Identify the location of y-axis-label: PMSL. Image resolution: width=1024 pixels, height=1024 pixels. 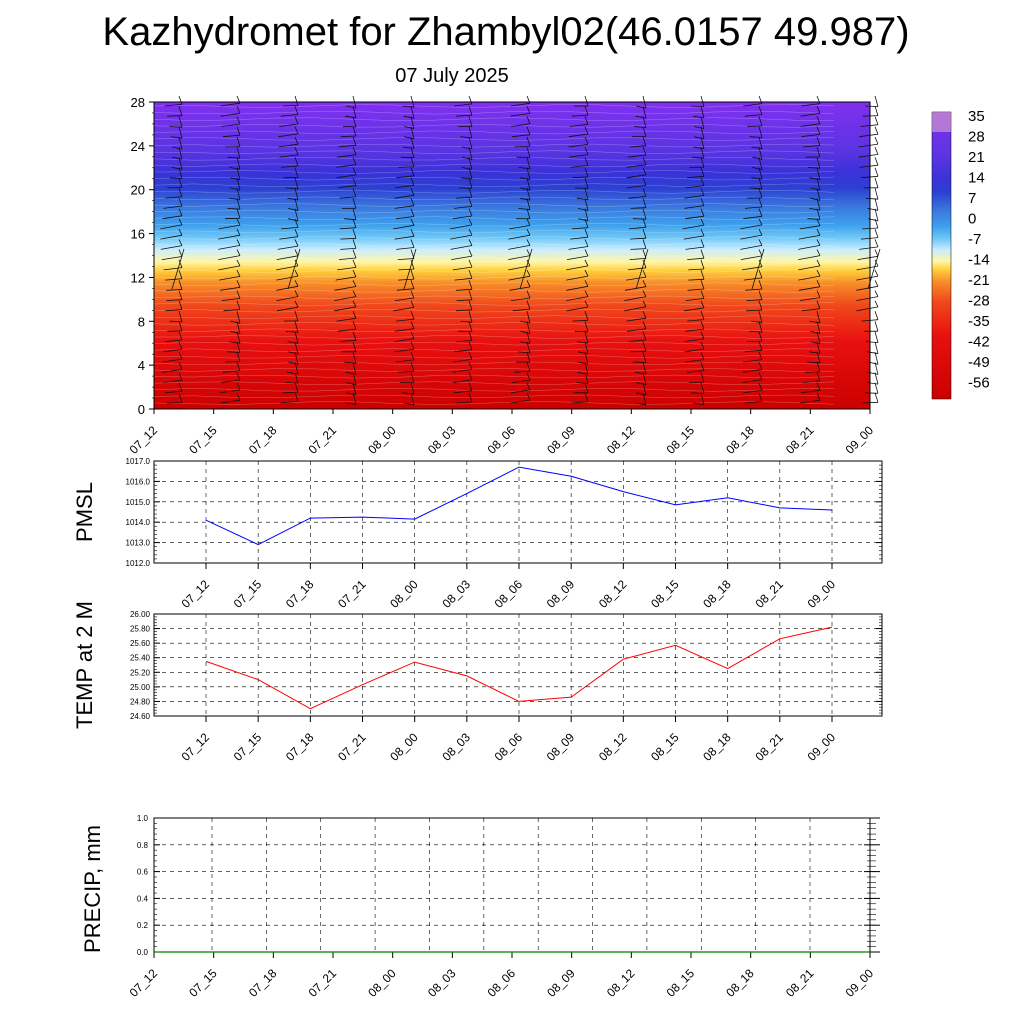
(84, 512).